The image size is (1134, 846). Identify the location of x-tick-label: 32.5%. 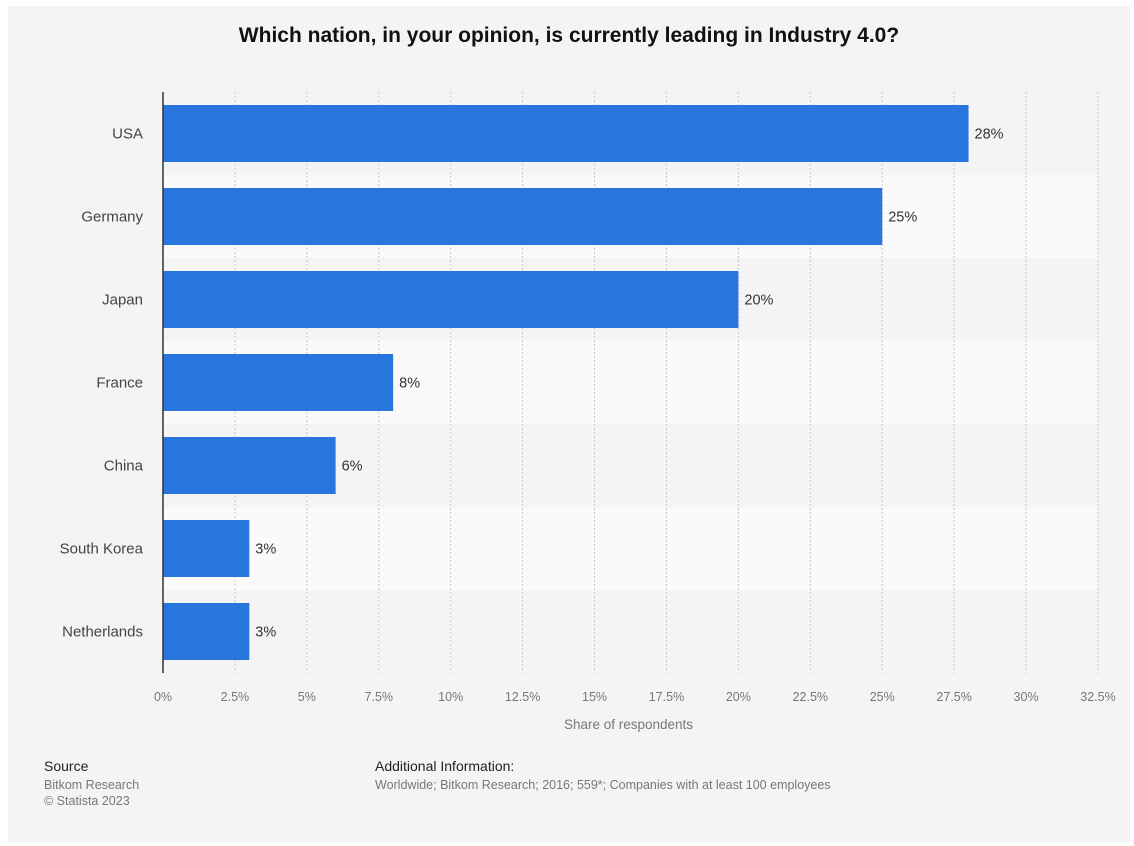
(1097, 697).